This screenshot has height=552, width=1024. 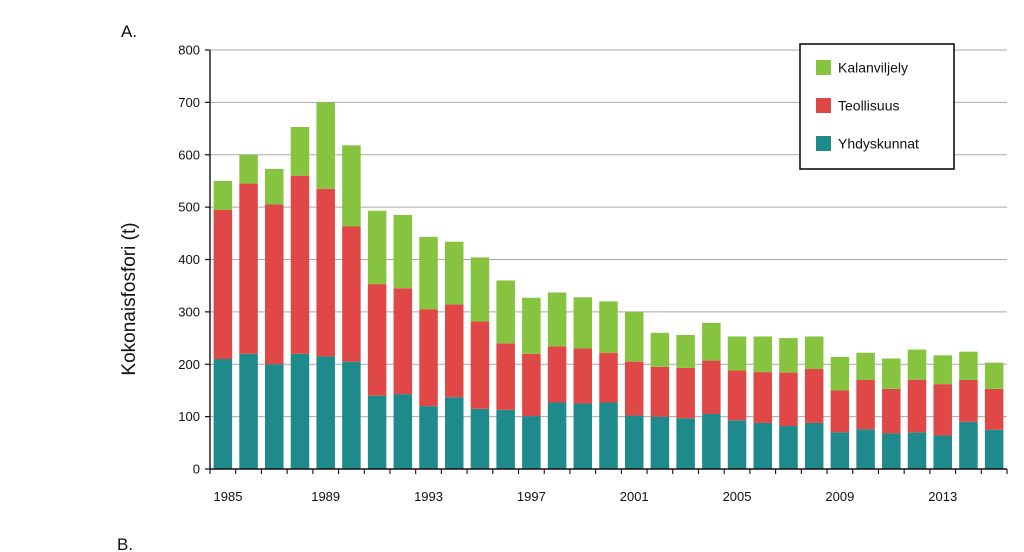 What do you see at coordinates (531, 496) in the screenshot?
I see `x-tick-label: 1997` at bounding box center [531, 496].